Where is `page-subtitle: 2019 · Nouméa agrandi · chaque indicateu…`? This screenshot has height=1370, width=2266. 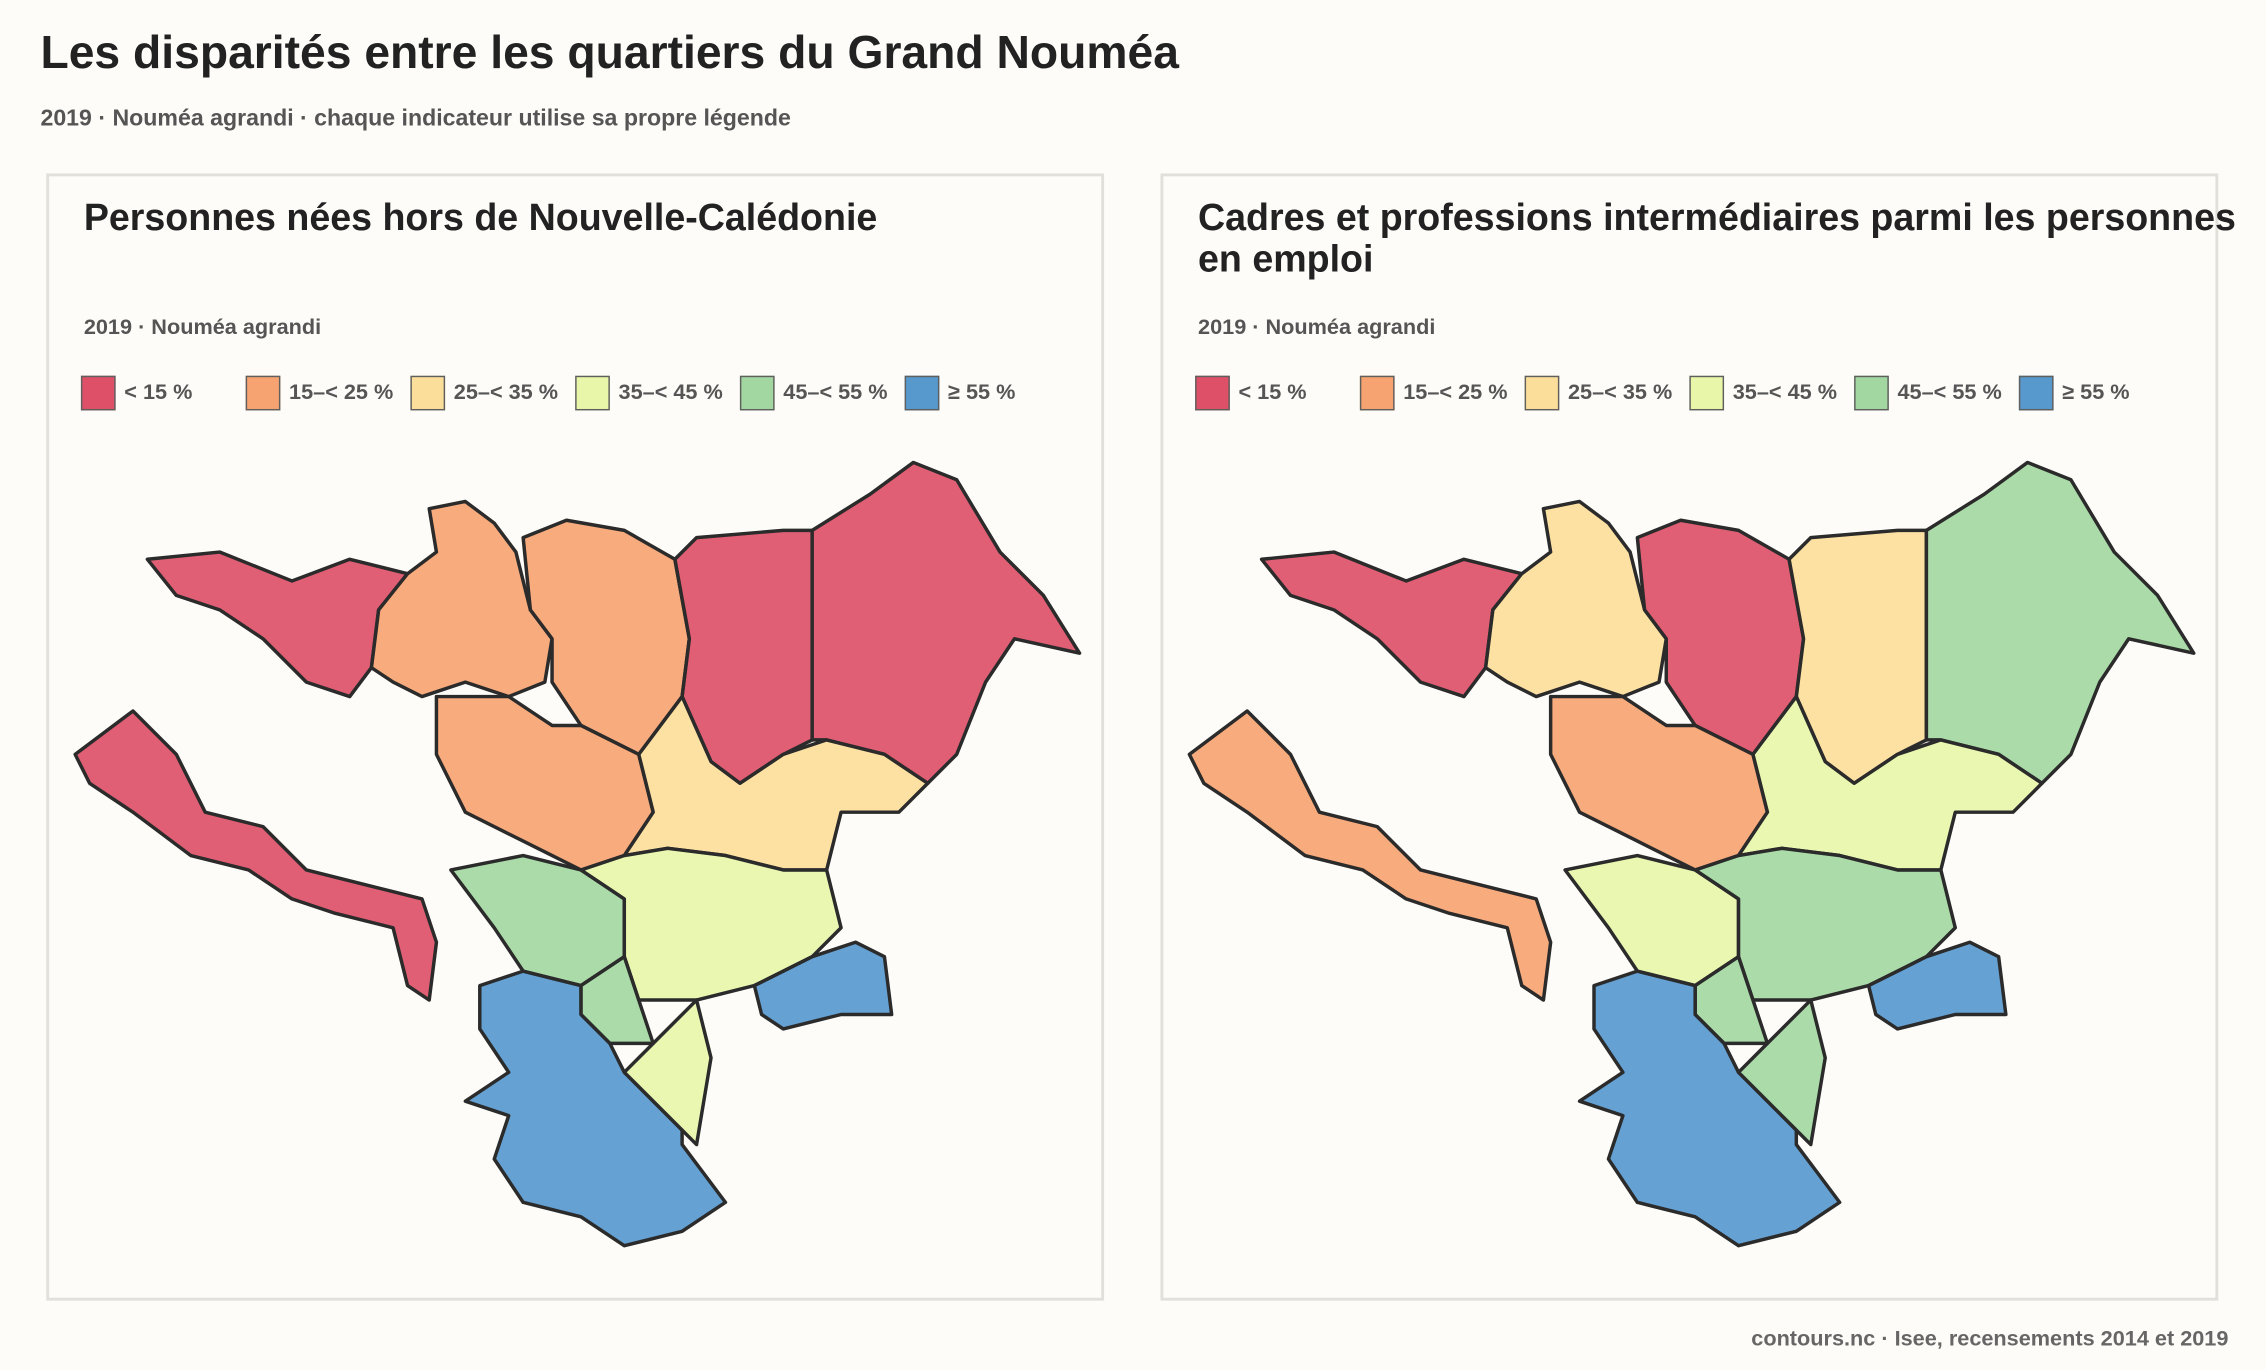
page-subtitle: 2019 · Nouméa agrandi · chaque indicateu… is located at coordinates (415, 119).